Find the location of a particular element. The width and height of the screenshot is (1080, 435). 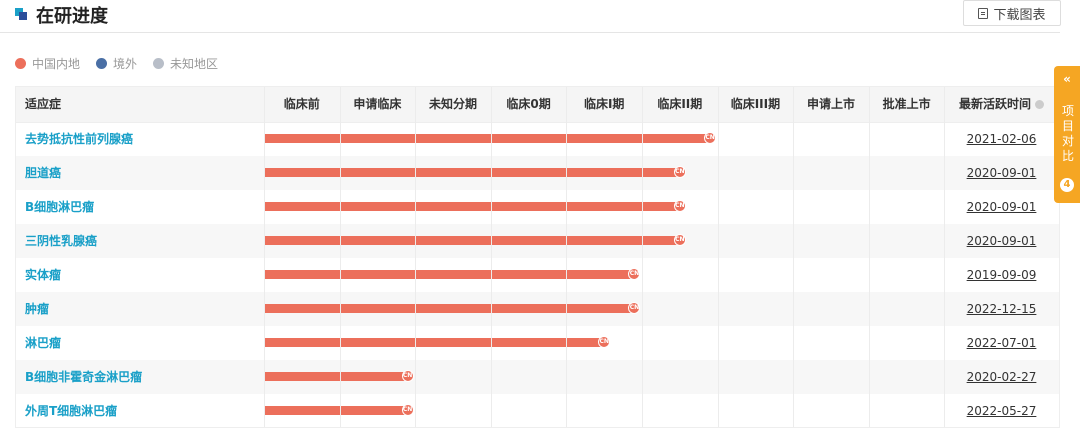

table-row: 三阴性乳腺癌 CN 2020-09-01 is located at coordinates (537, 241).